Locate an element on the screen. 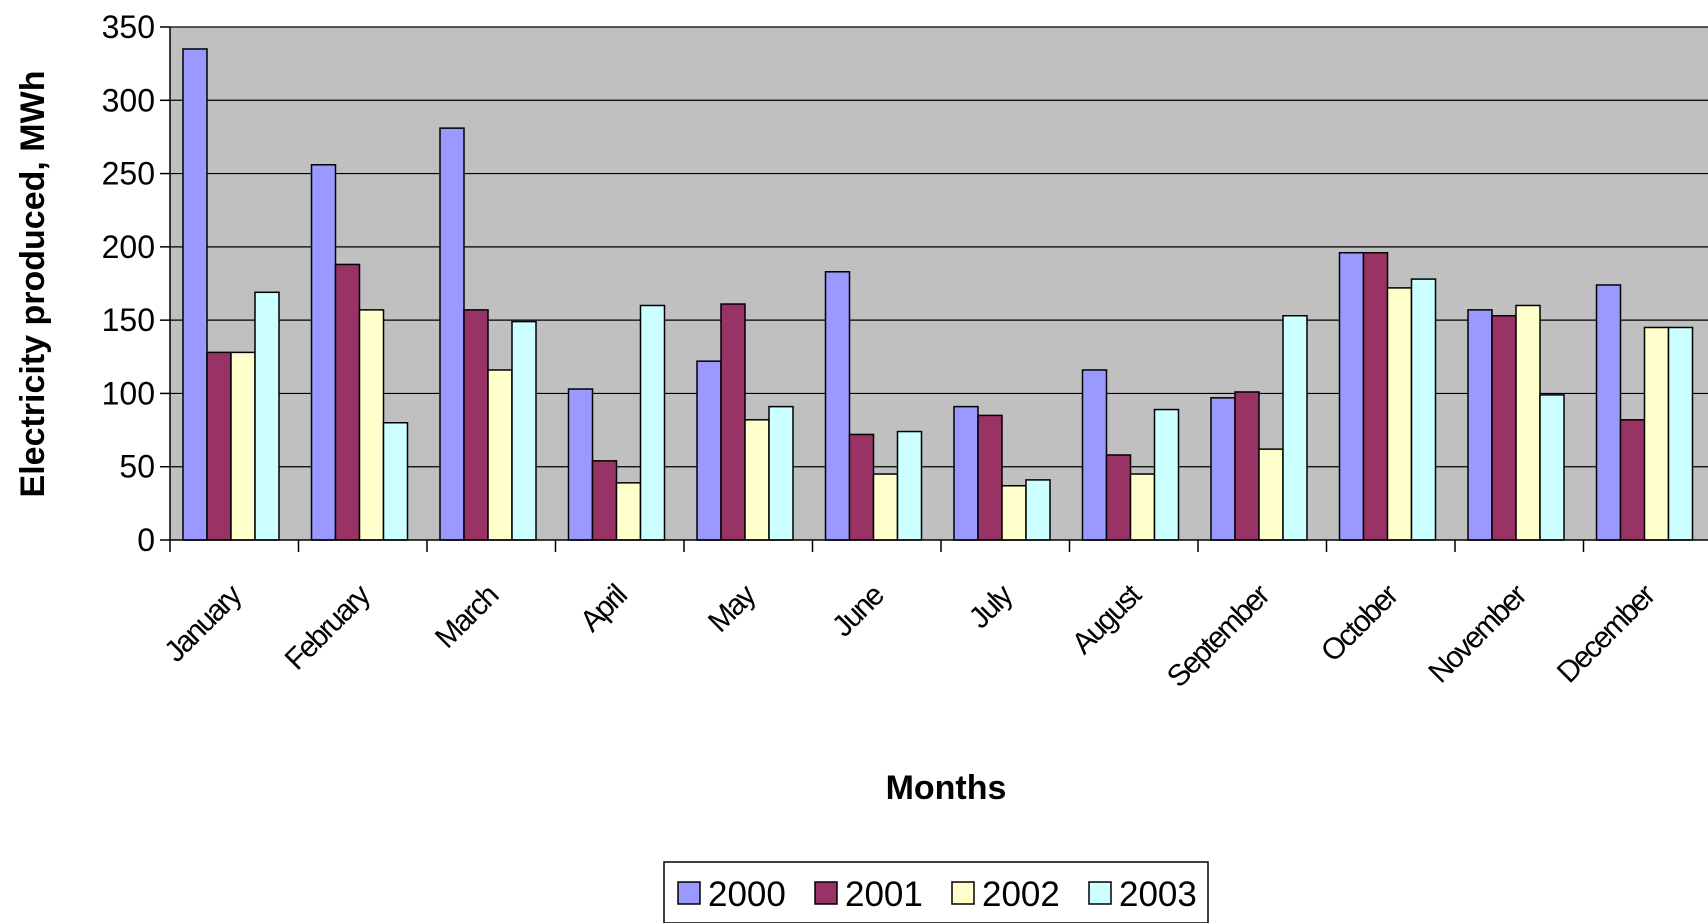 This screenshot has width=1708, height=923. bar-2002-september is located at coordinates (1271, 494).